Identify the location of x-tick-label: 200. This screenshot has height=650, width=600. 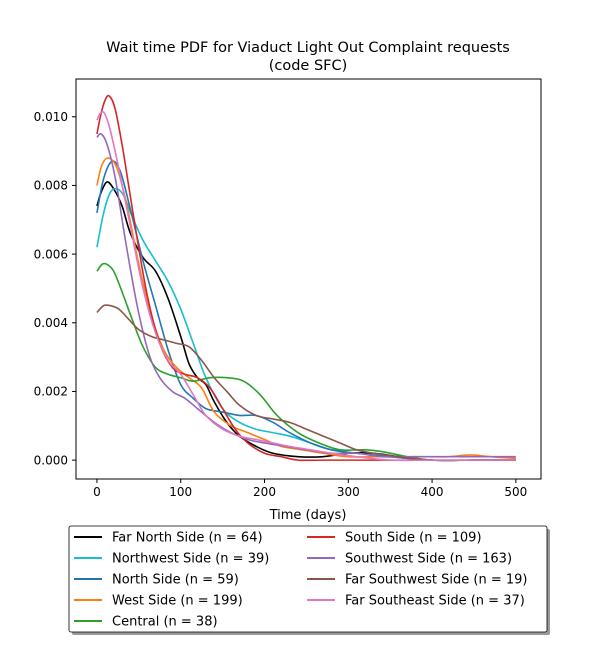
(264, 492).